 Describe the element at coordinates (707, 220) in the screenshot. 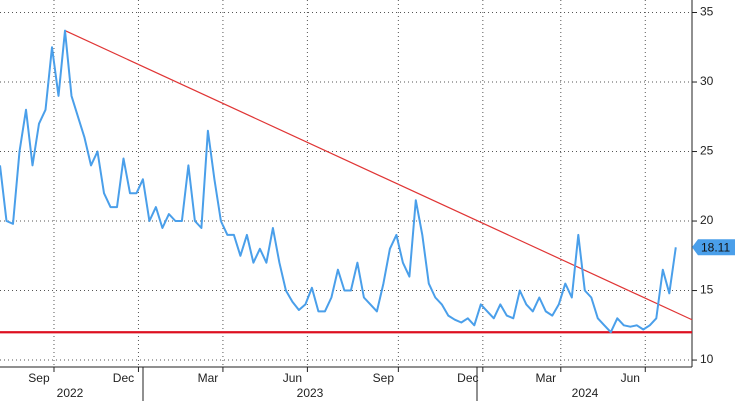

I see `y-tick-label: 20` at that location.